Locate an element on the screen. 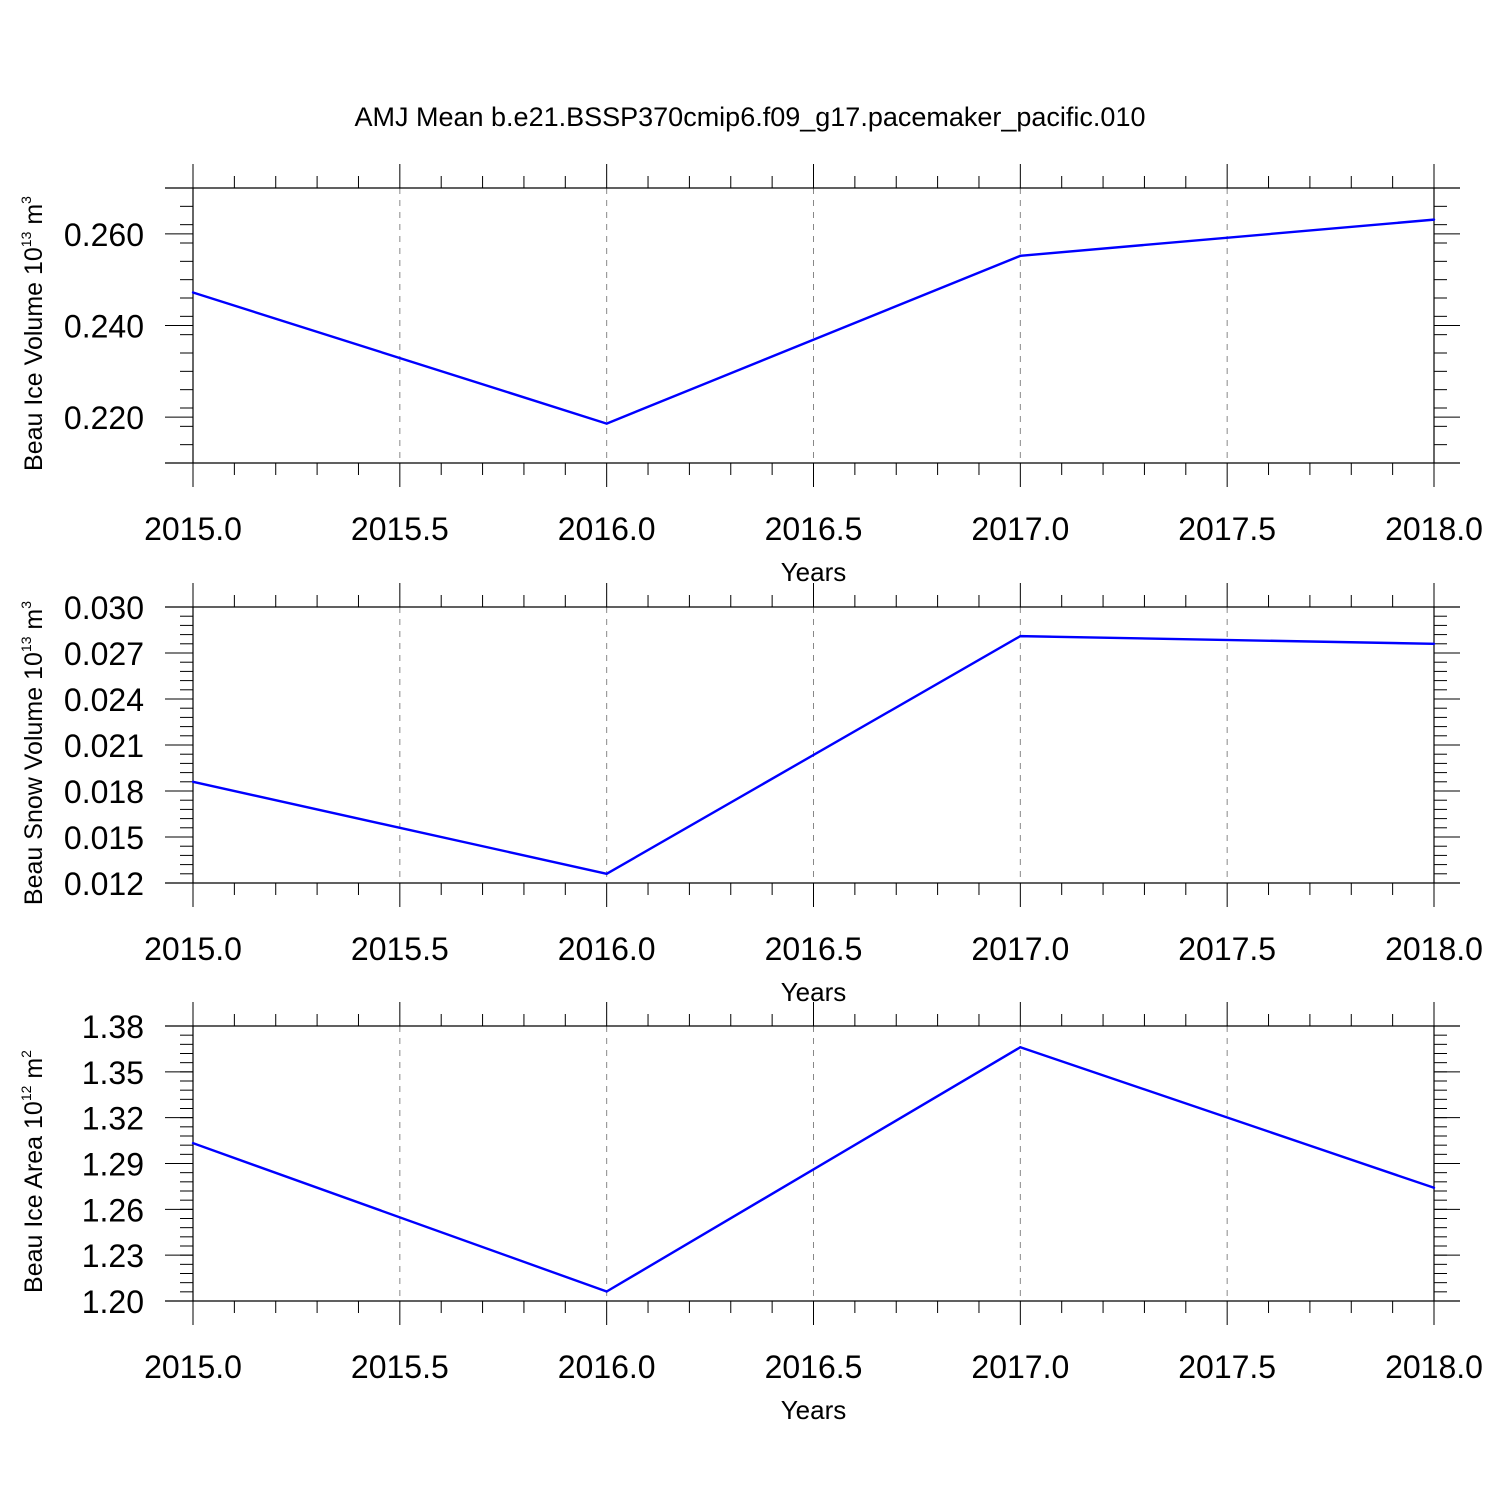  y-tick-label: 0.024 is located at coordinates (104, 700).